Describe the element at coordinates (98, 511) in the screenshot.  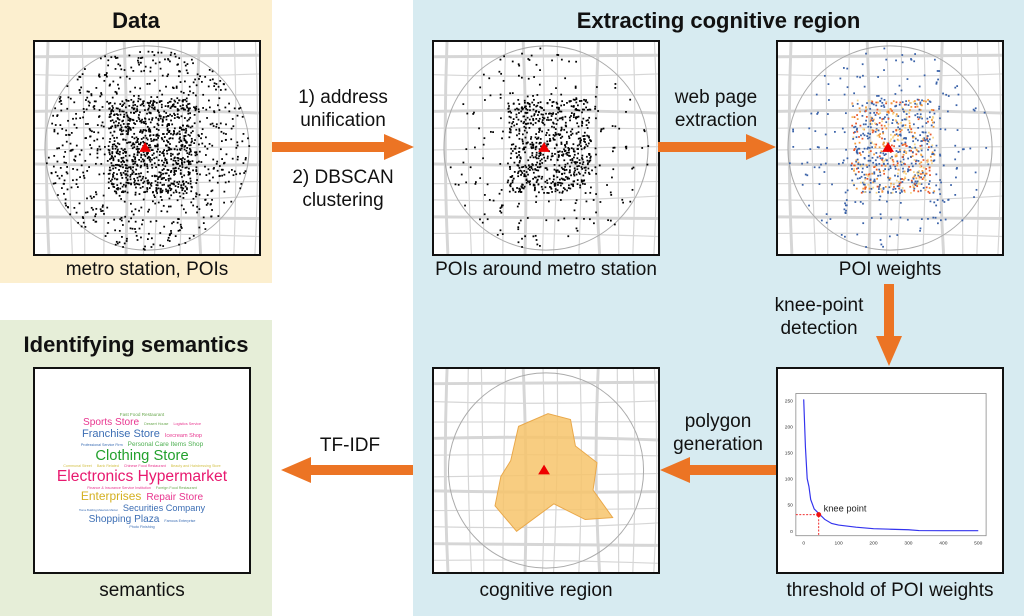
I see `word-19: Home Building Materials Market` at that location.